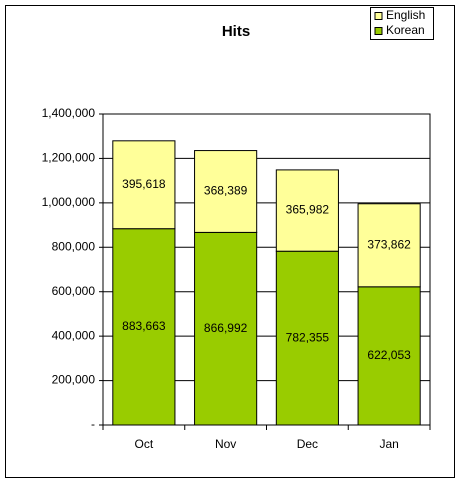  What do you see at coordinates (74, 335) in the screenshot?
I see `y-tick-label: 400,000` at bounding box center [74, 335].